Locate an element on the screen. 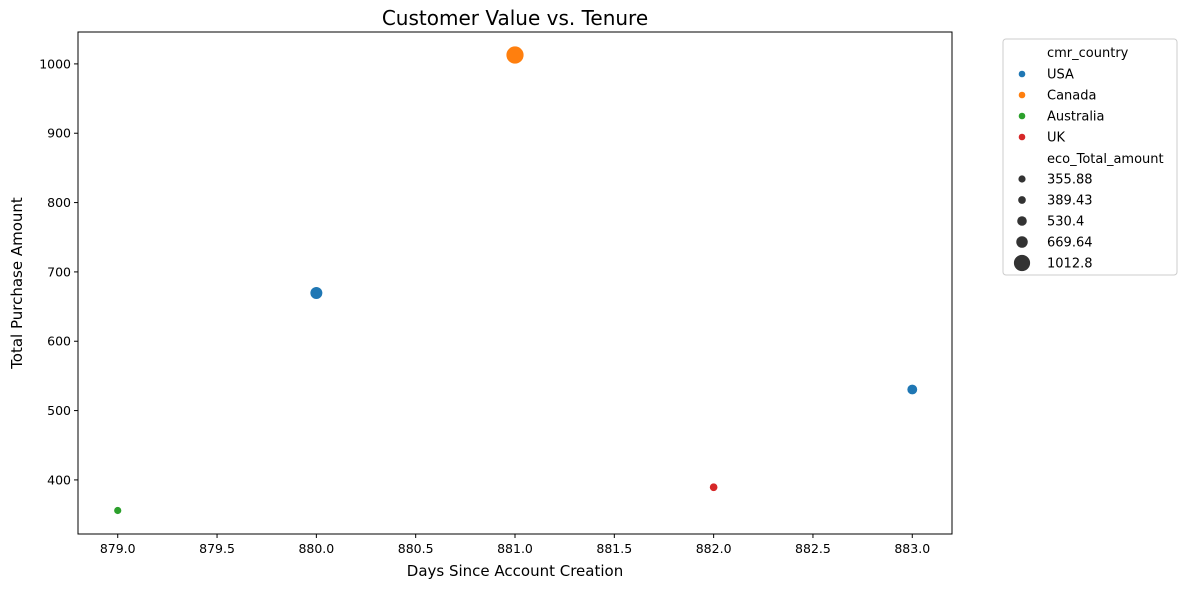 The height and width of the screenshot is (590, 1187). legend-hue-label: USA is located at coordinates (1060, 75).